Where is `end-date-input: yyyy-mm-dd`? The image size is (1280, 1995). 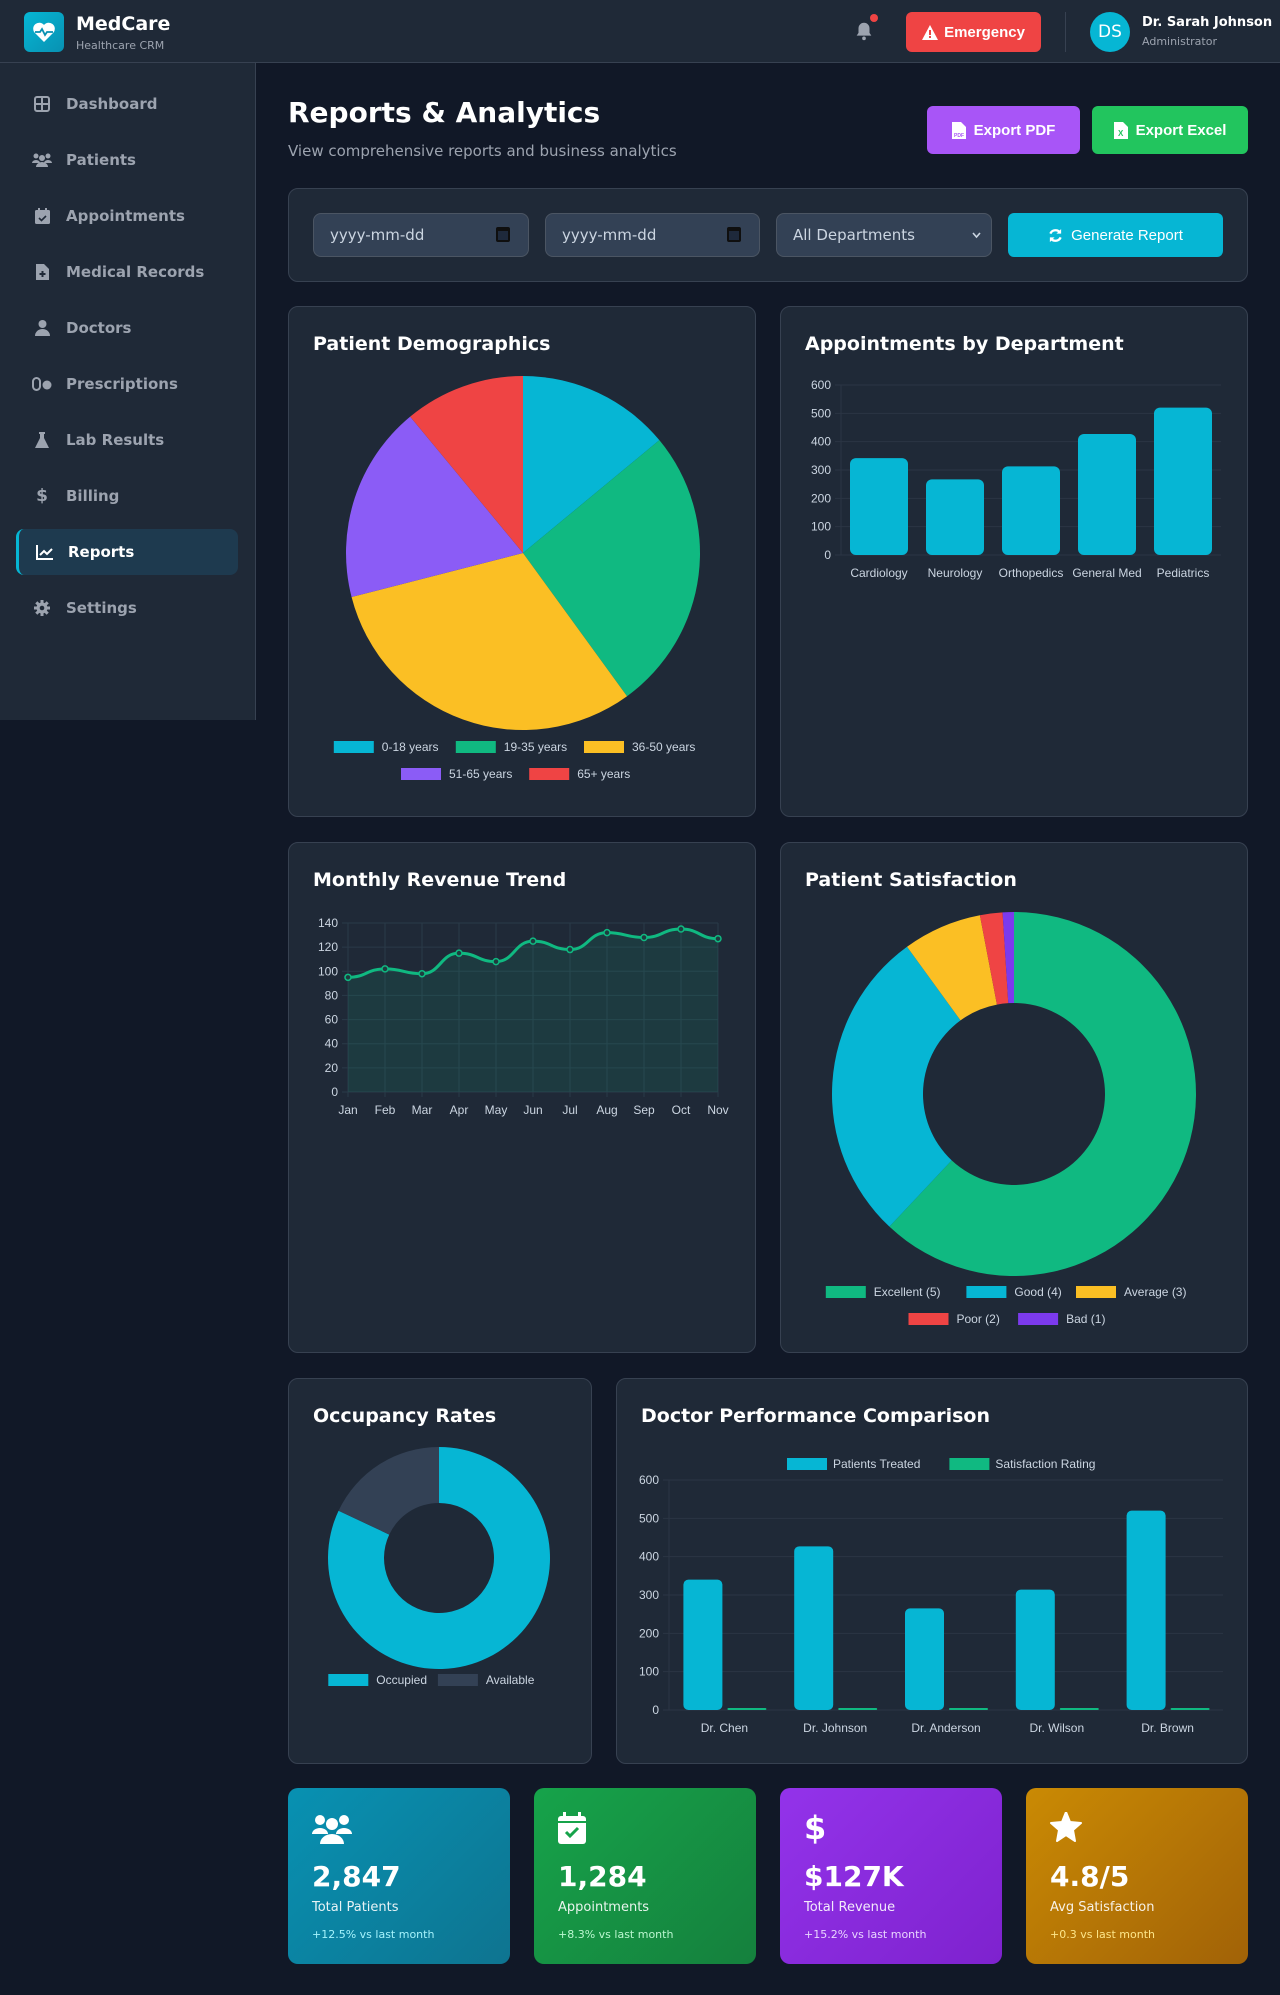 end-date-input: yyyy-mm-dd is located at coordinates (652, 235).